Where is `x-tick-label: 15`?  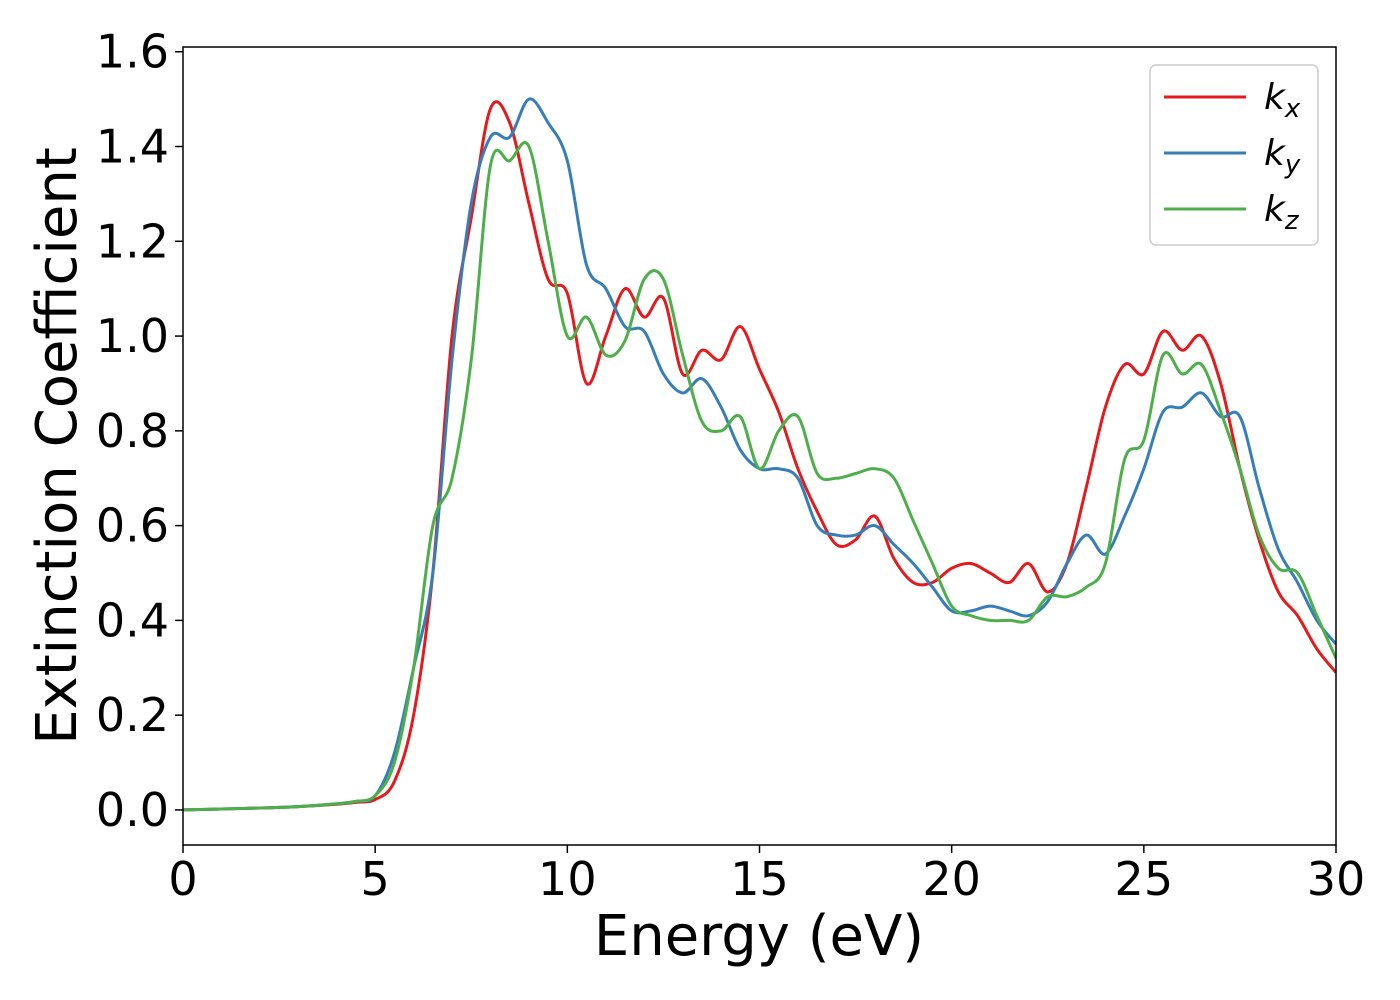 x-tick-label: 15 is located at coordinates (759, 879).